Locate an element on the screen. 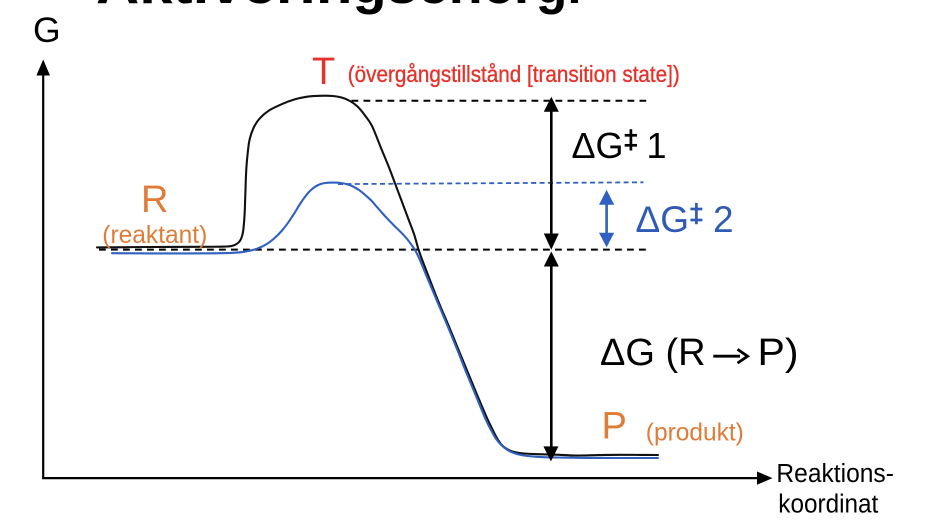  svg-text: (produkt) is located at coordinates (695, 433).